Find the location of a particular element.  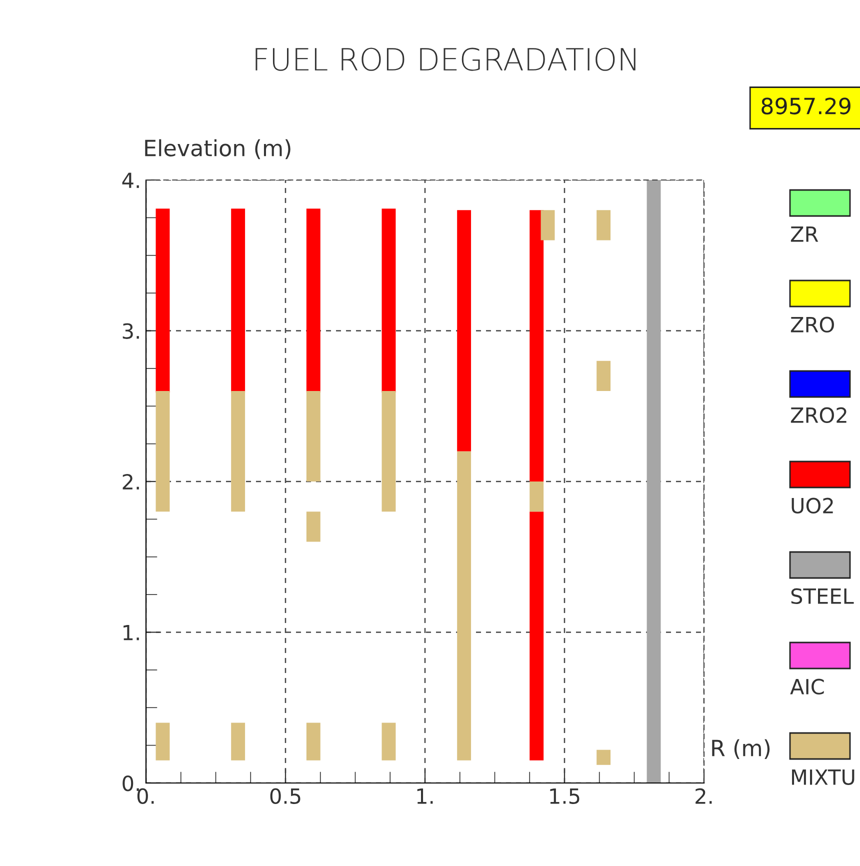

y-axis-title: Elevation (m) is located at coordinates (217, 149).